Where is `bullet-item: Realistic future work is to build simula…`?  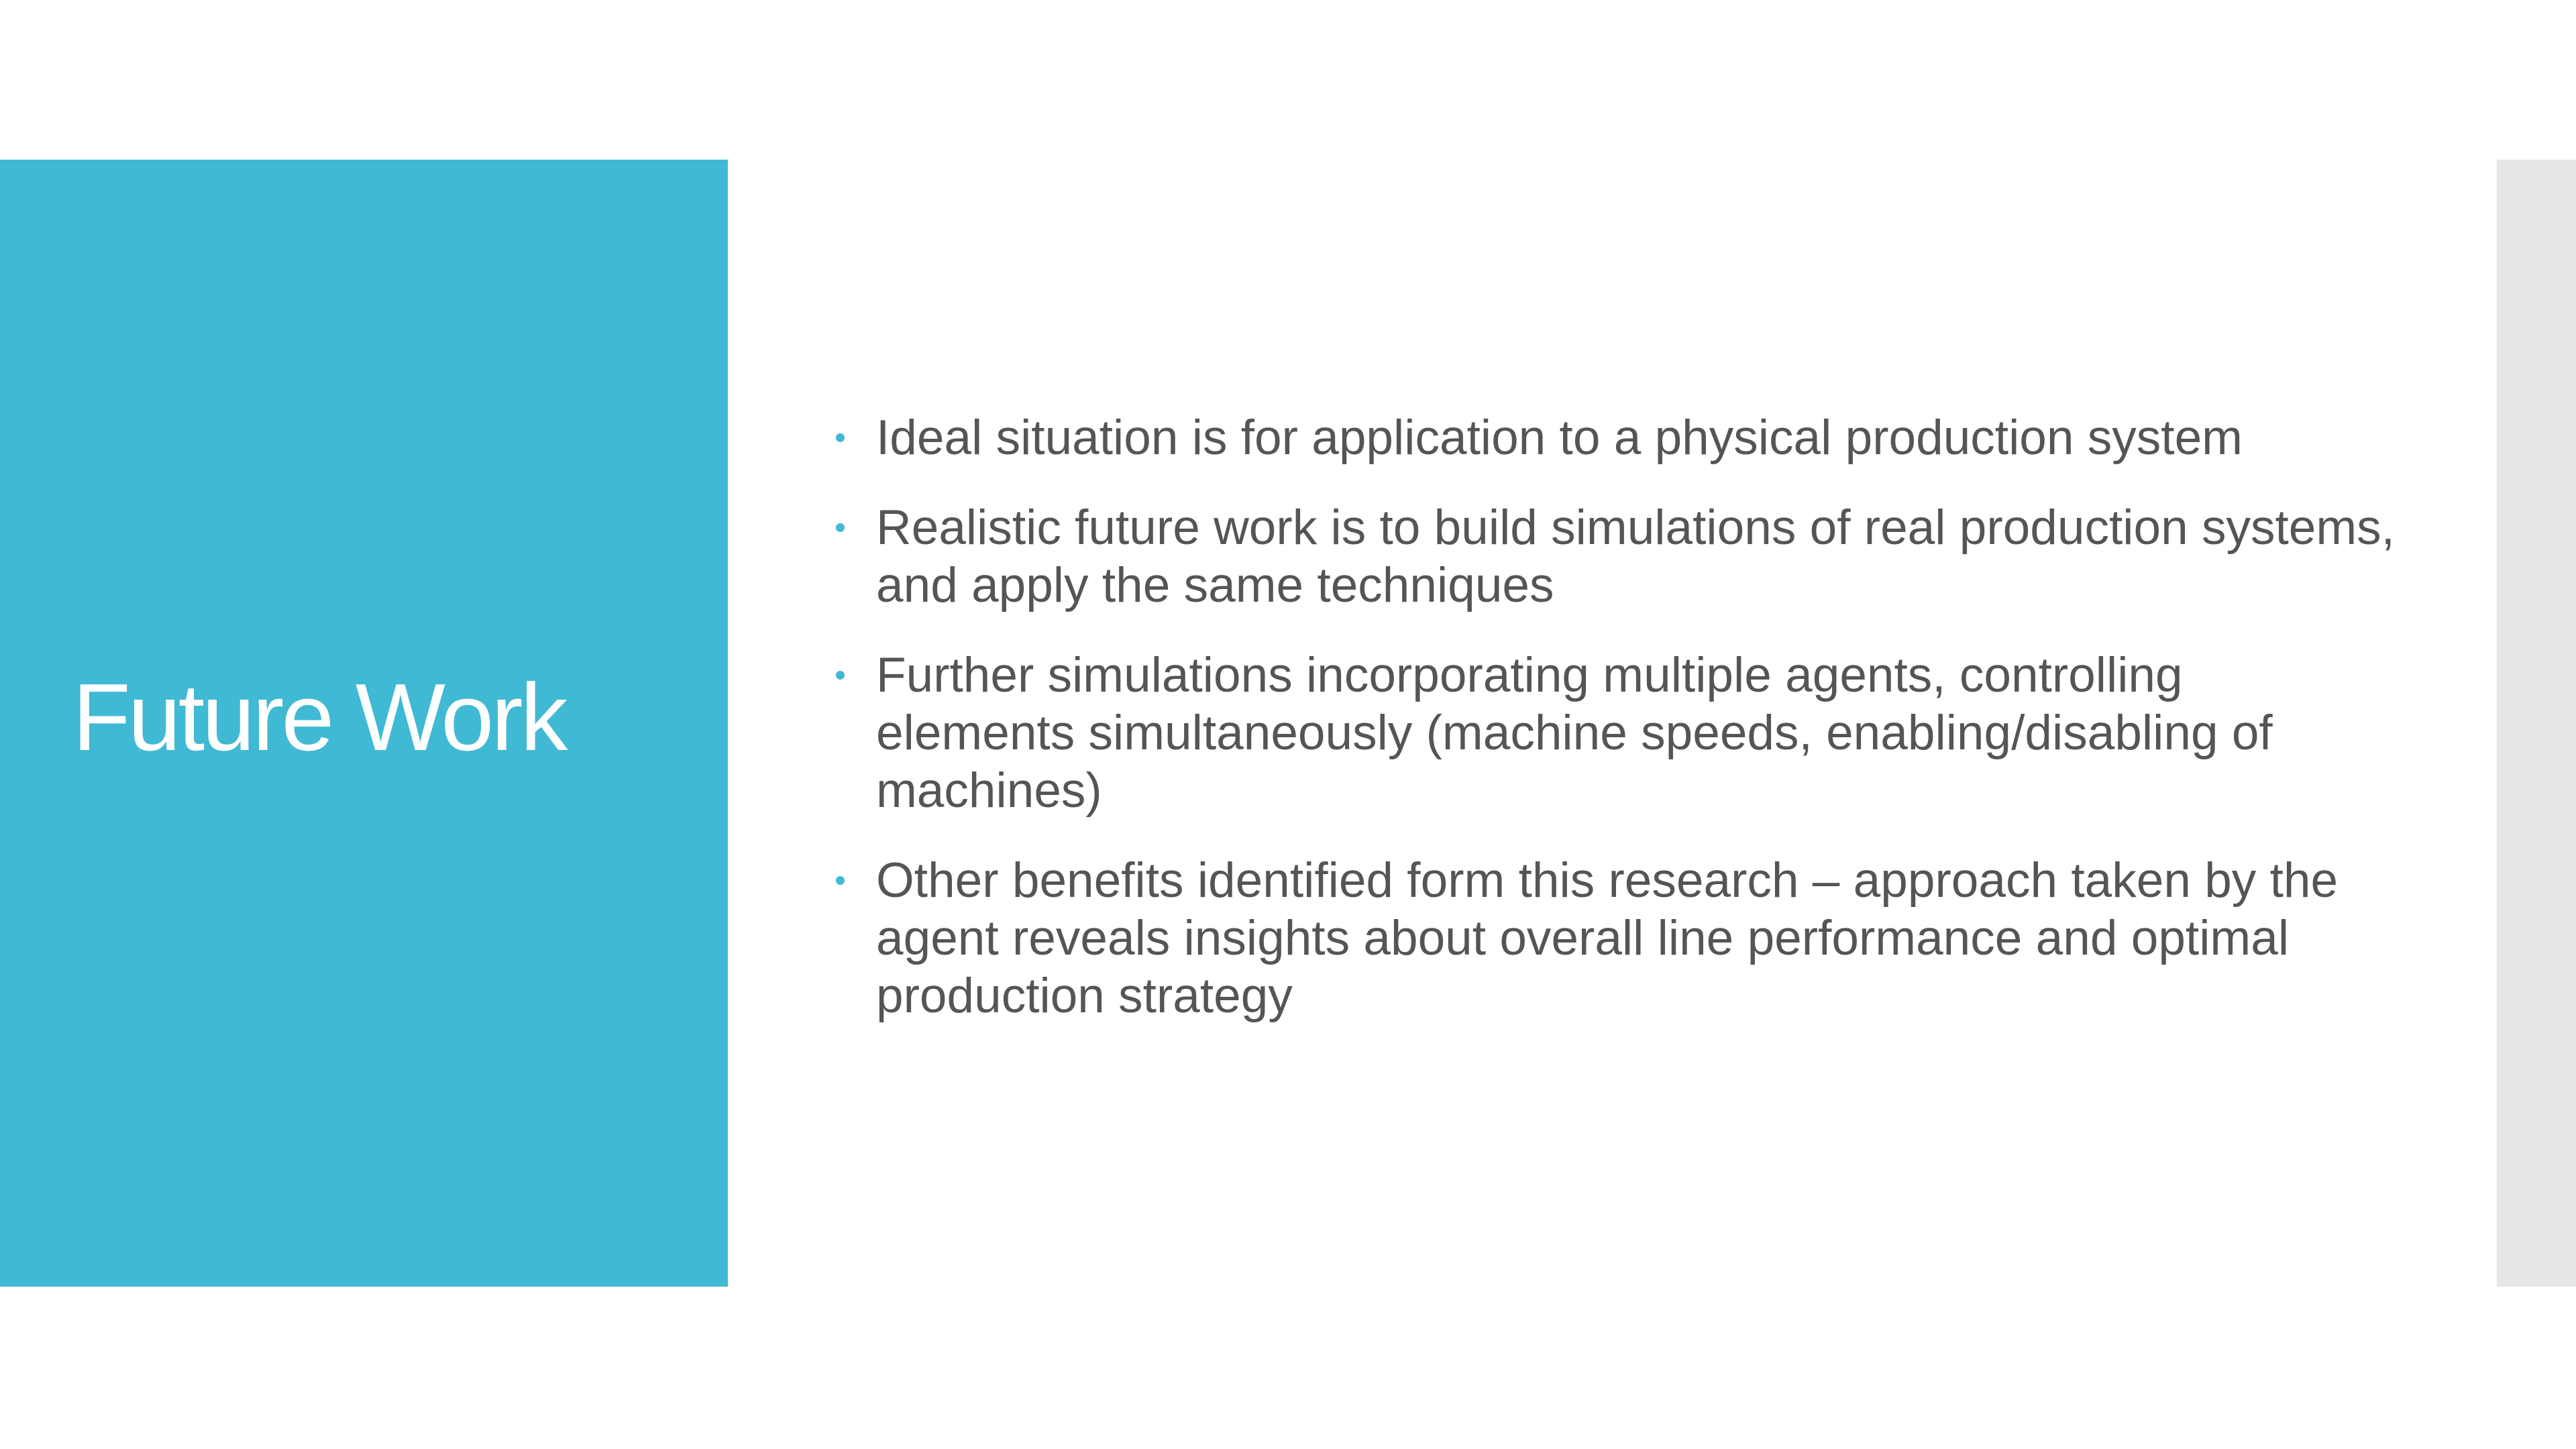
bullet-item: Realistic future work is to build simula… is located at coordinates (1613, 556).